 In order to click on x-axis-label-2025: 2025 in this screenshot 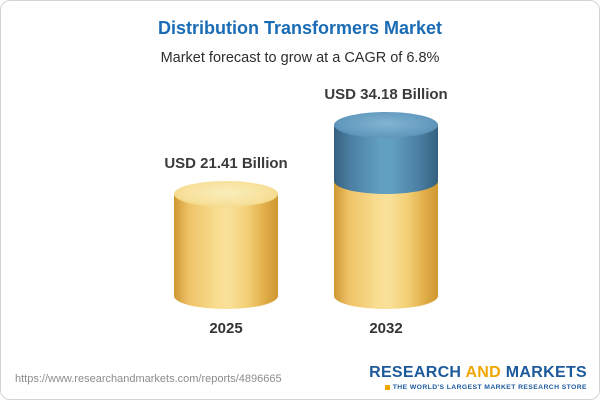, I will do `click(226, 328)`.